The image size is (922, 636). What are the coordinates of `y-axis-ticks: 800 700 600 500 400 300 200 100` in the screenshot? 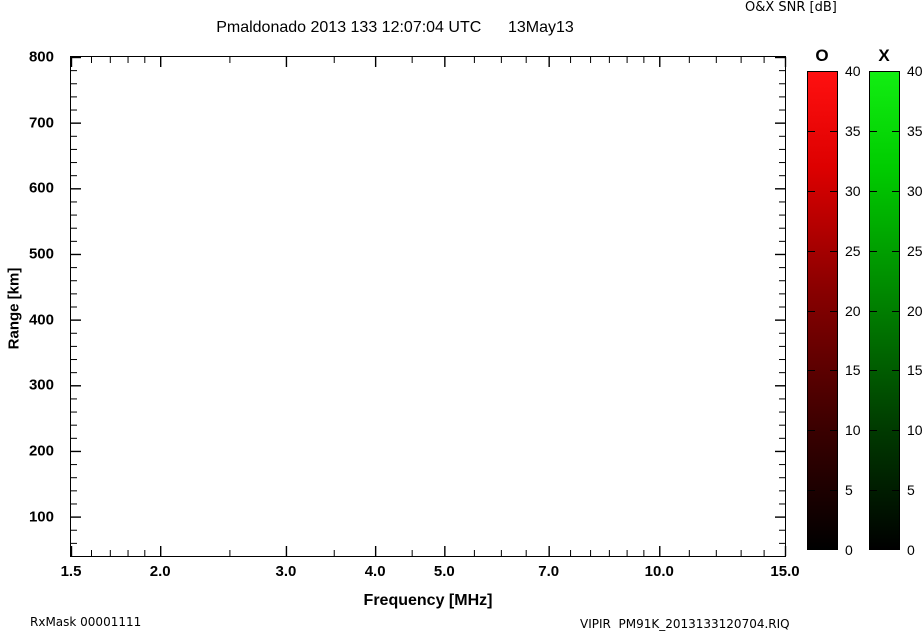 It's located at (32, 303).